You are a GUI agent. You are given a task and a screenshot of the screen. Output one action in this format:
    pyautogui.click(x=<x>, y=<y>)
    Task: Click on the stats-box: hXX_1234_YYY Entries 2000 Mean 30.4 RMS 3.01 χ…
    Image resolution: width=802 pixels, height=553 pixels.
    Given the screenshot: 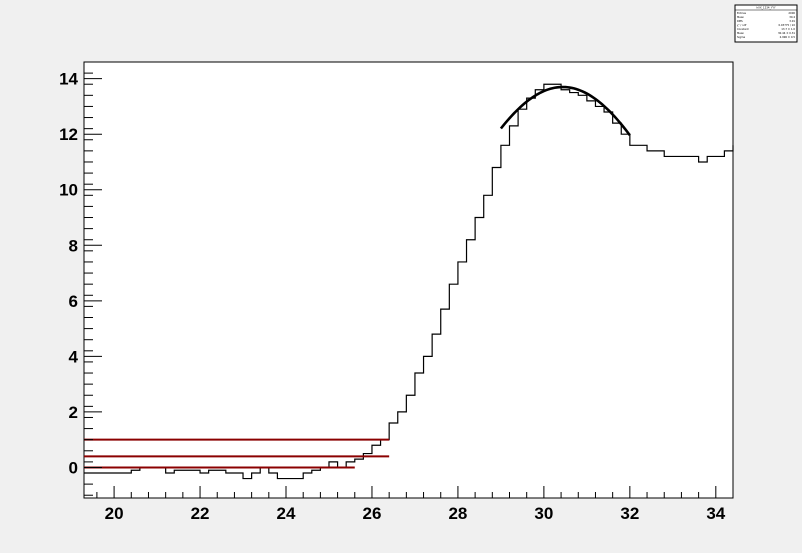 What is the action you would take?
    pyautogui.click(x=766, y=23)
    